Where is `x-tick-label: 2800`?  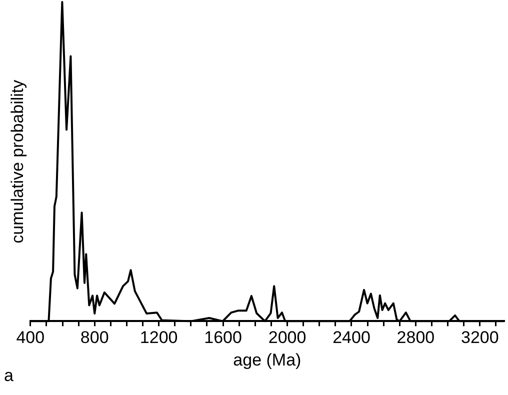
x-tick-label: 2800 is located at coordinates (415, 338).